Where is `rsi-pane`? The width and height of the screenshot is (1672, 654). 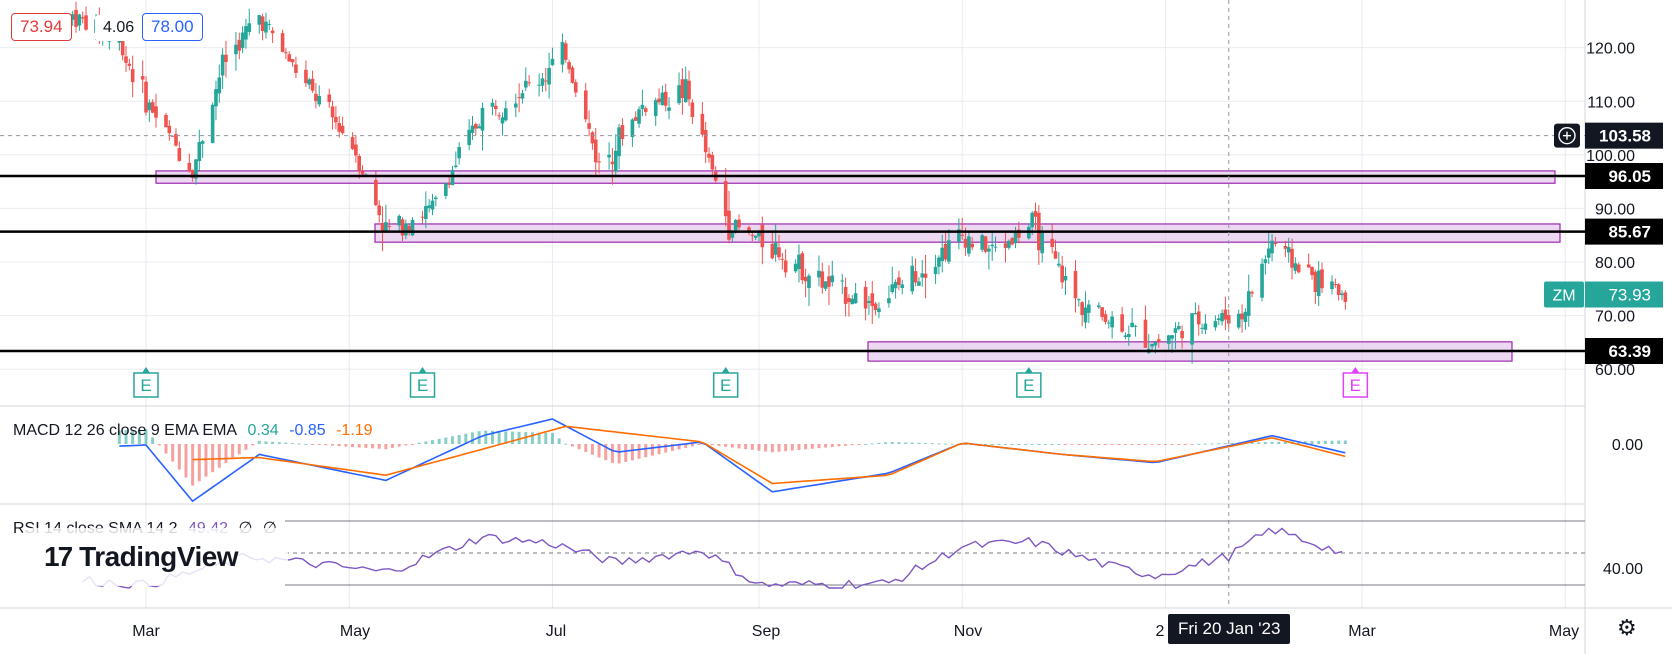
rsi-pane is located at coordinates (833, 555).